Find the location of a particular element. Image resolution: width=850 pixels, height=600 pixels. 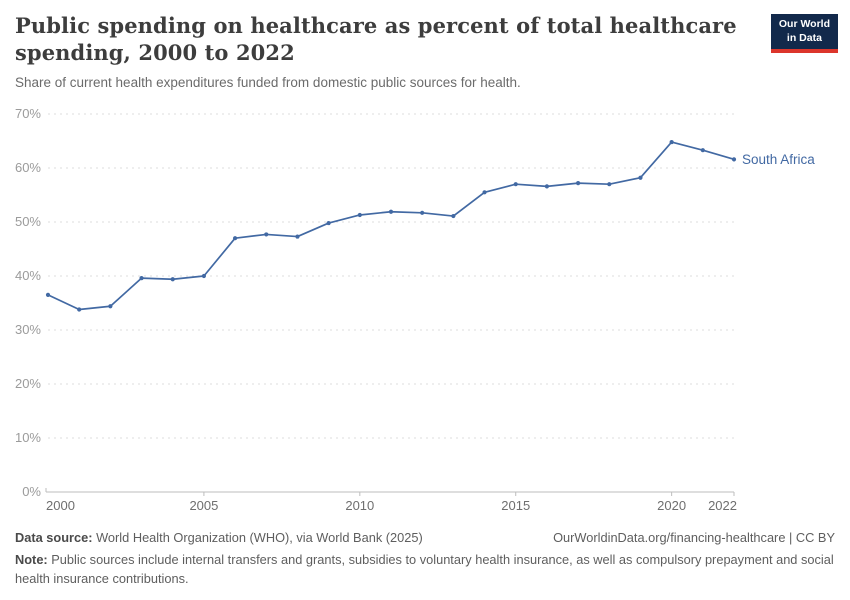

series-label: South Africa is located at coordinates (778, 159).